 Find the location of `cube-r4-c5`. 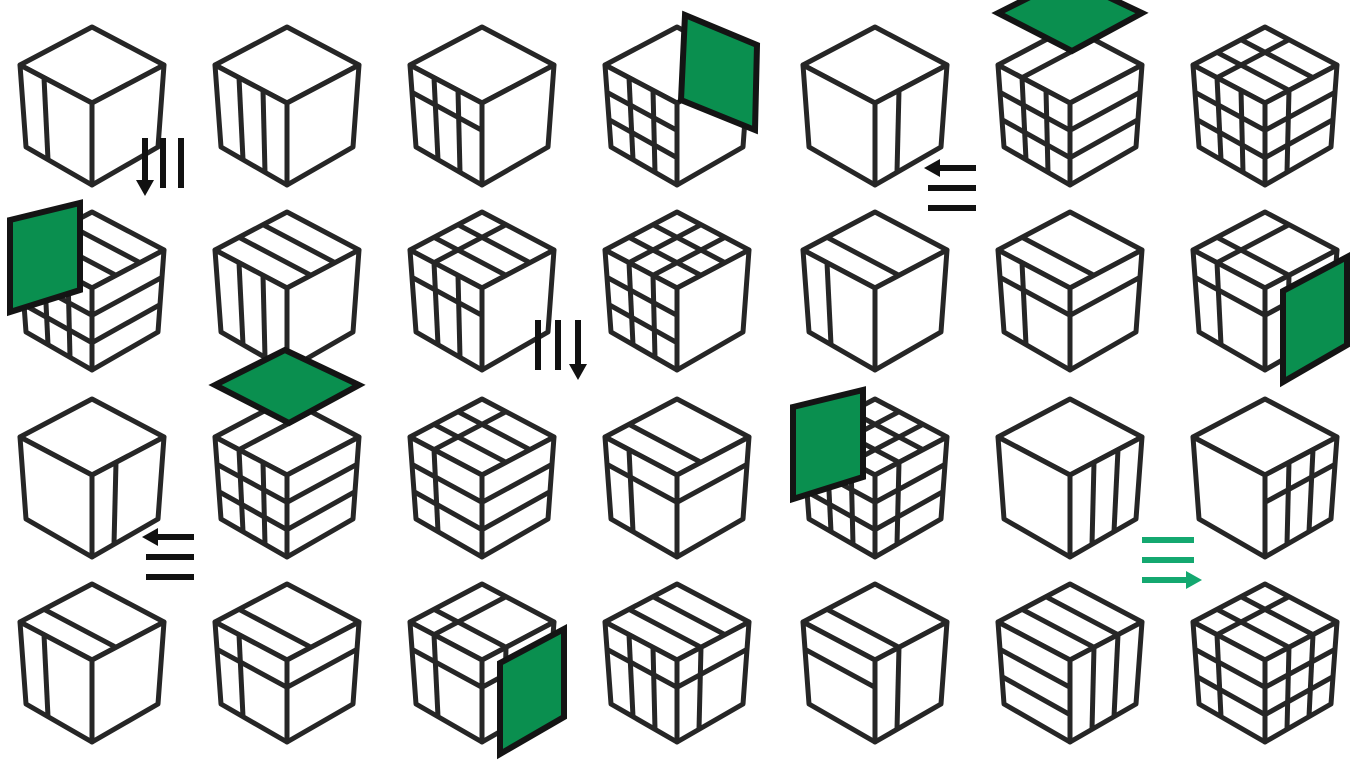

cube-r4-c5 is located at coordinates (875, 663).